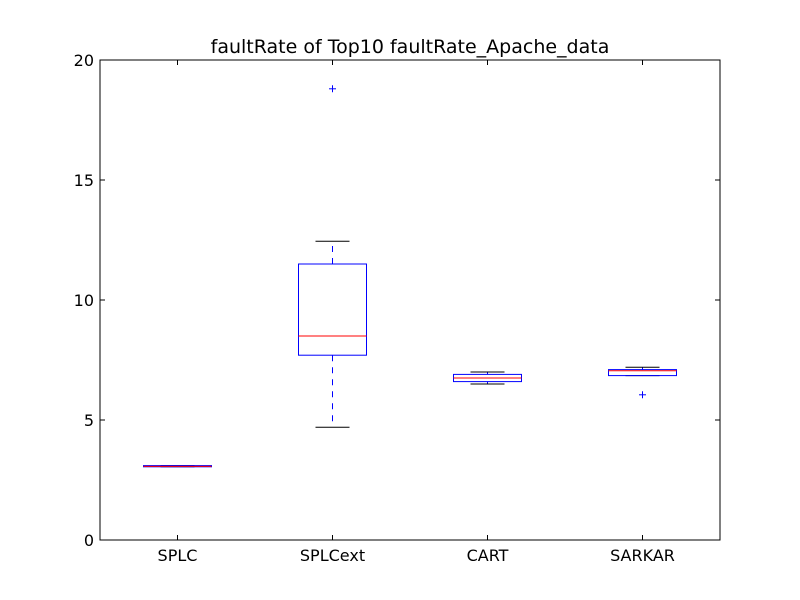  I want to click on x-tick-label-splc: SPLC, so click(178, 555).